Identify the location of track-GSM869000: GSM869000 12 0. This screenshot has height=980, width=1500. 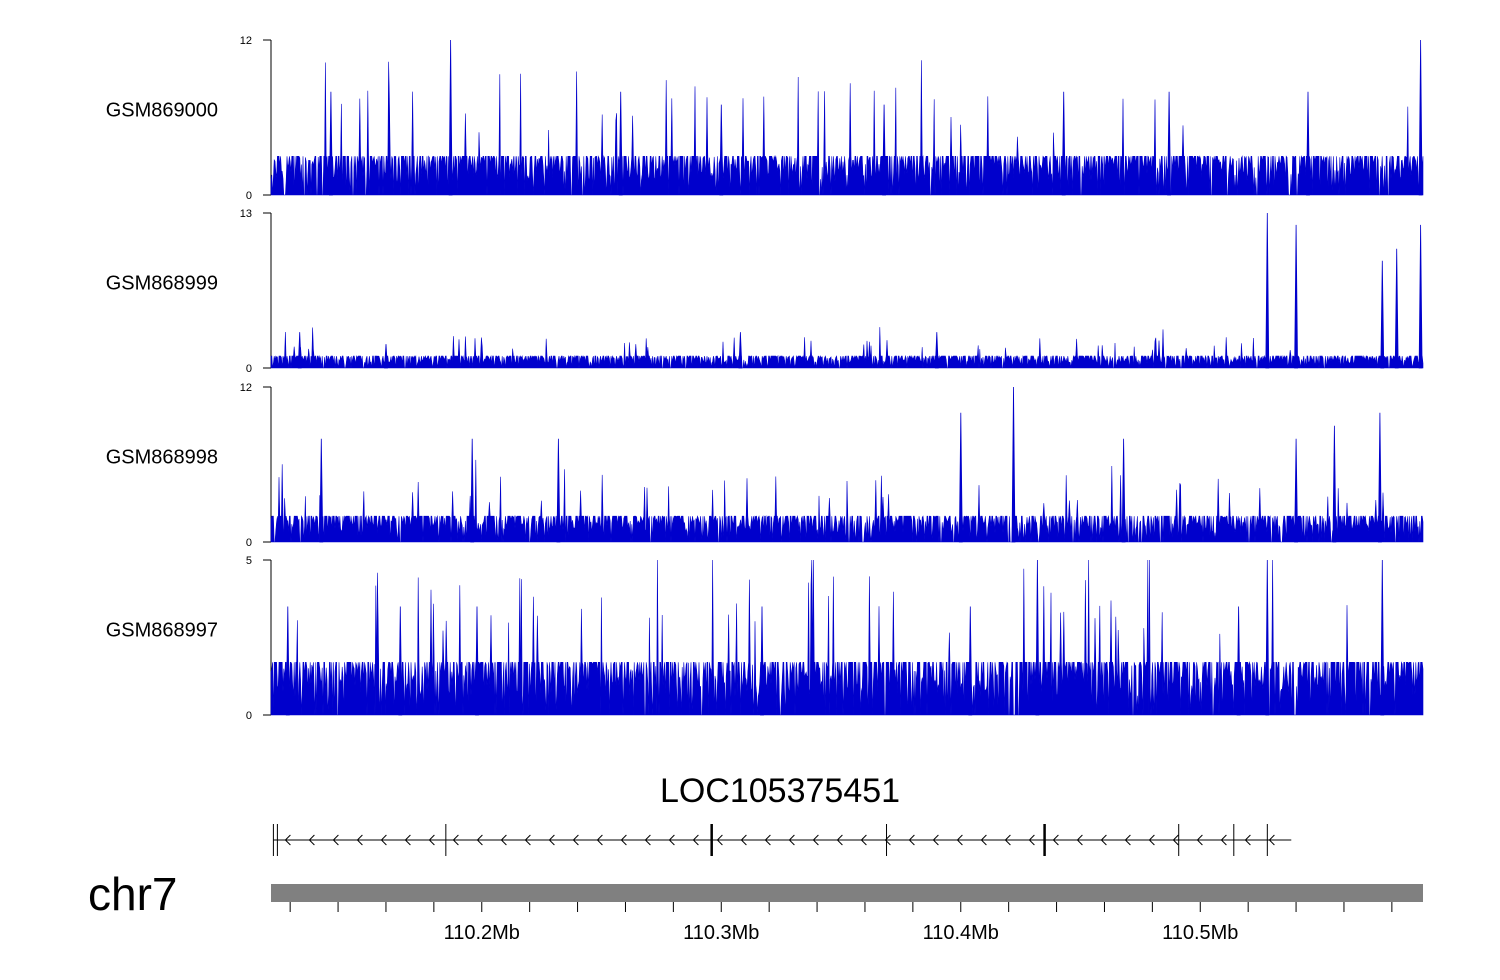
(765, 118).